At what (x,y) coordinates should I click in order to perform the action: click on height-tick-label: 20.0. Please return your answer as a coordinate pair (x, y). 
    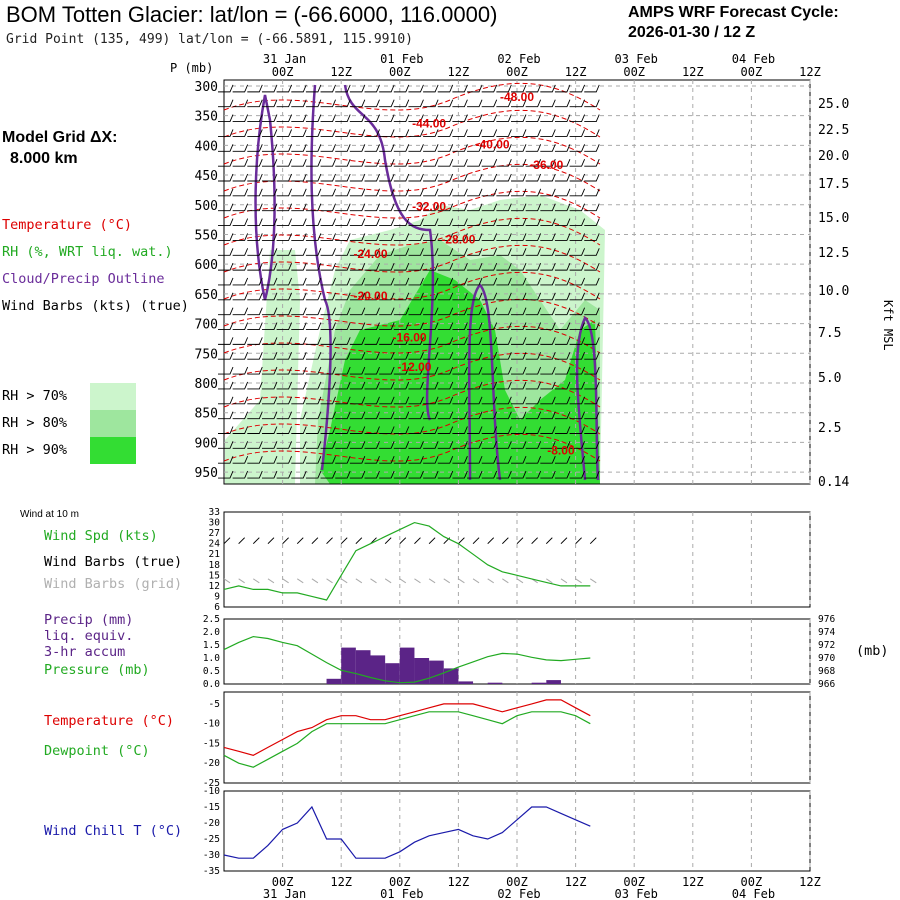
    Looking at the image, I should click on (833, 156).